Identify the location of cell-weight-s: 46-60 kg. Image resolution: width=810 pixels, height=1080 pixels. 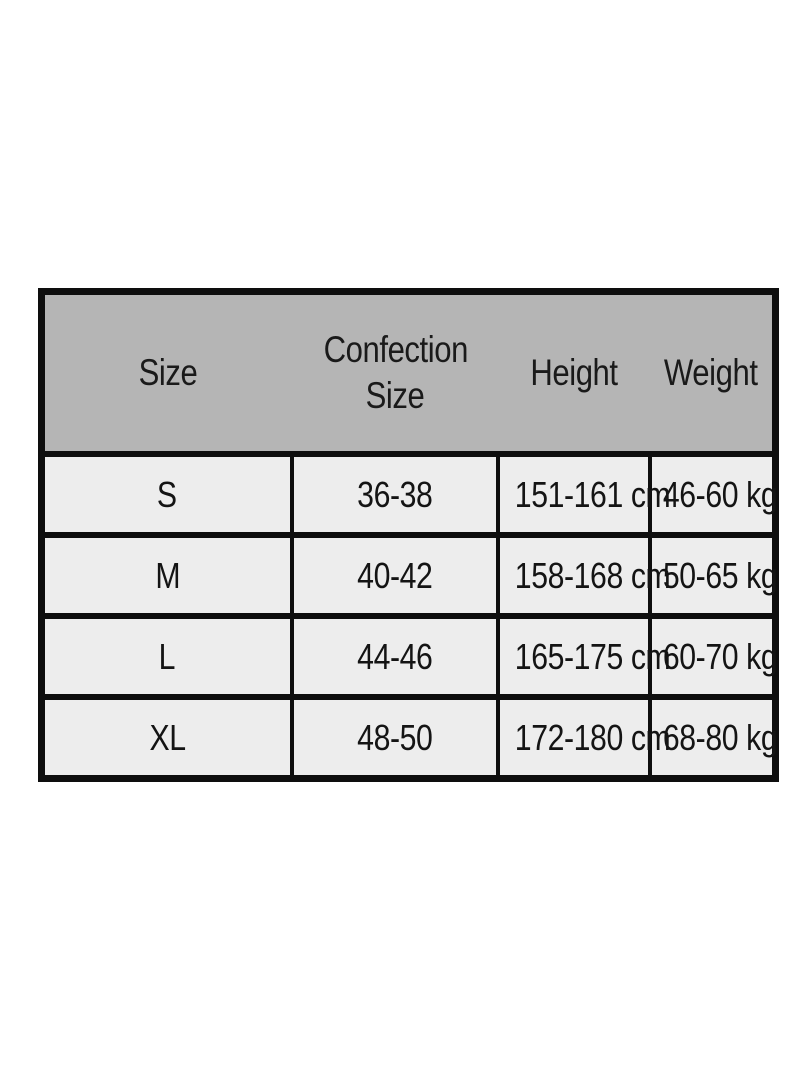
(712, 494).